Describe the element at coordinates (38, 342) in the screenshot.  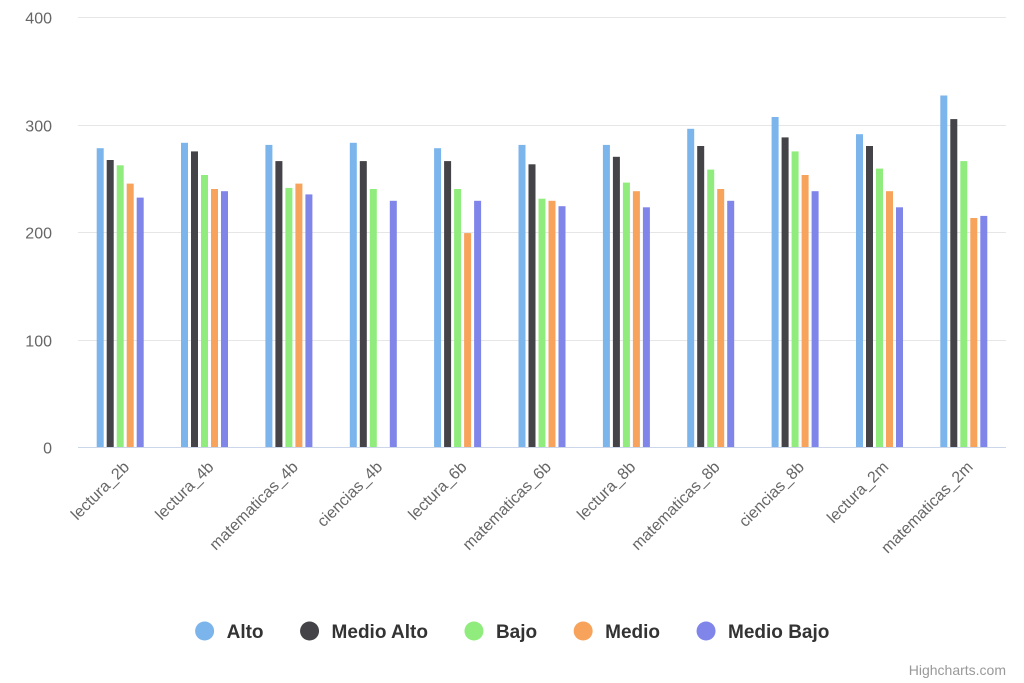
I see `y-tick-label: 100` at that location.